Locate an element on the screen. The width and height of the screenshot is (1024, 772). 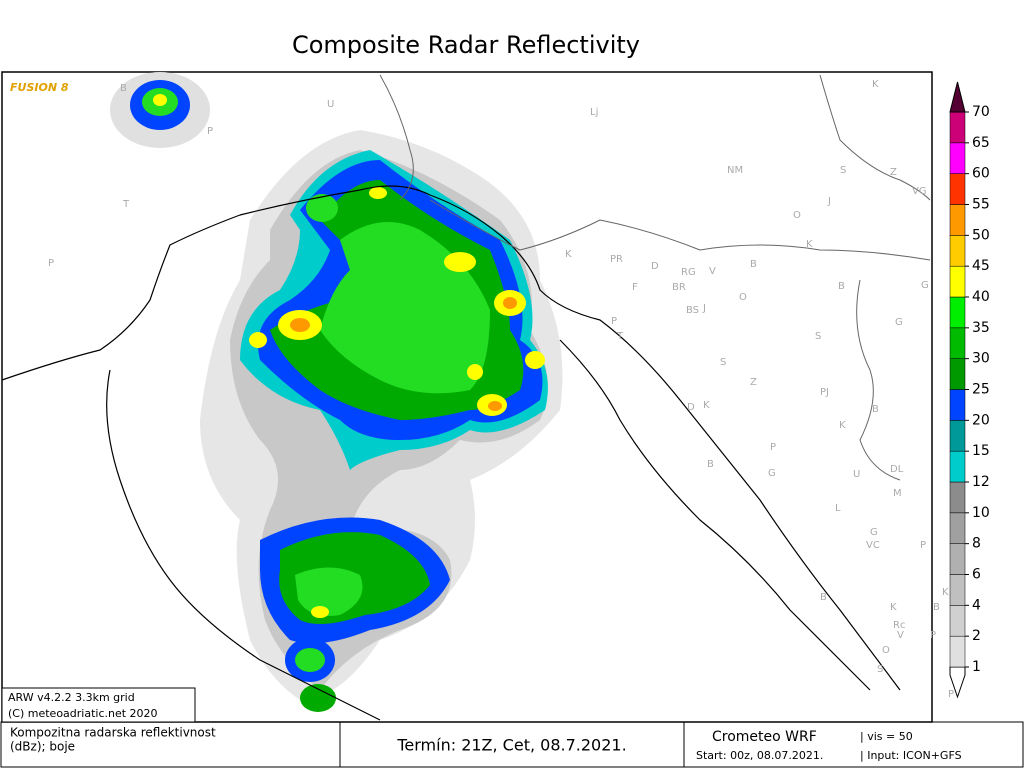
place-label: VG is located at coordinates (919, 191).